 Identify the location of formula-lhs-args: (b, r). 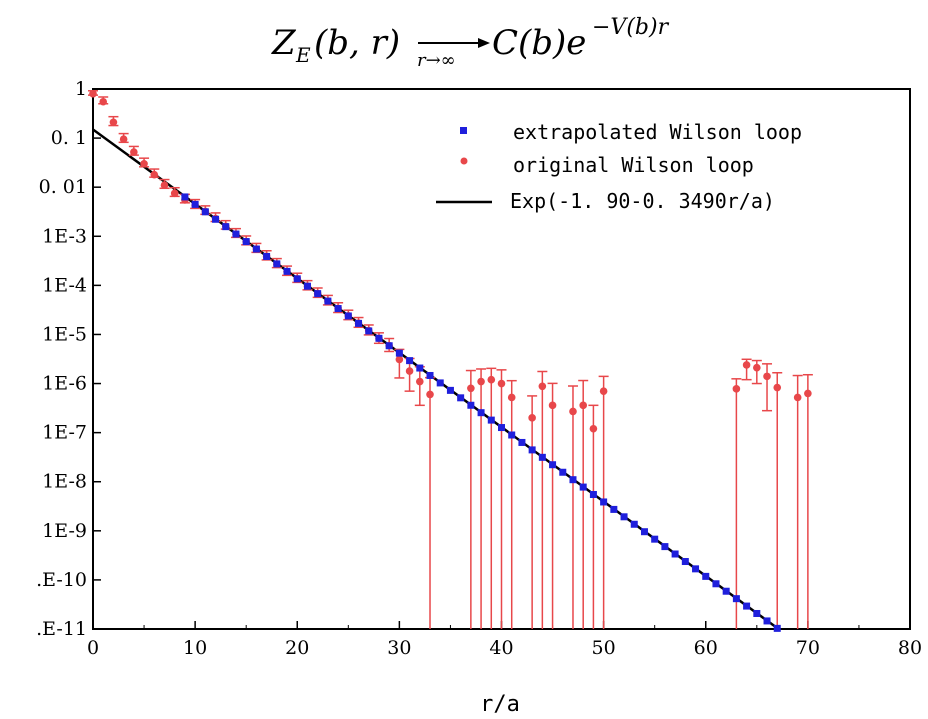
(357, 43).